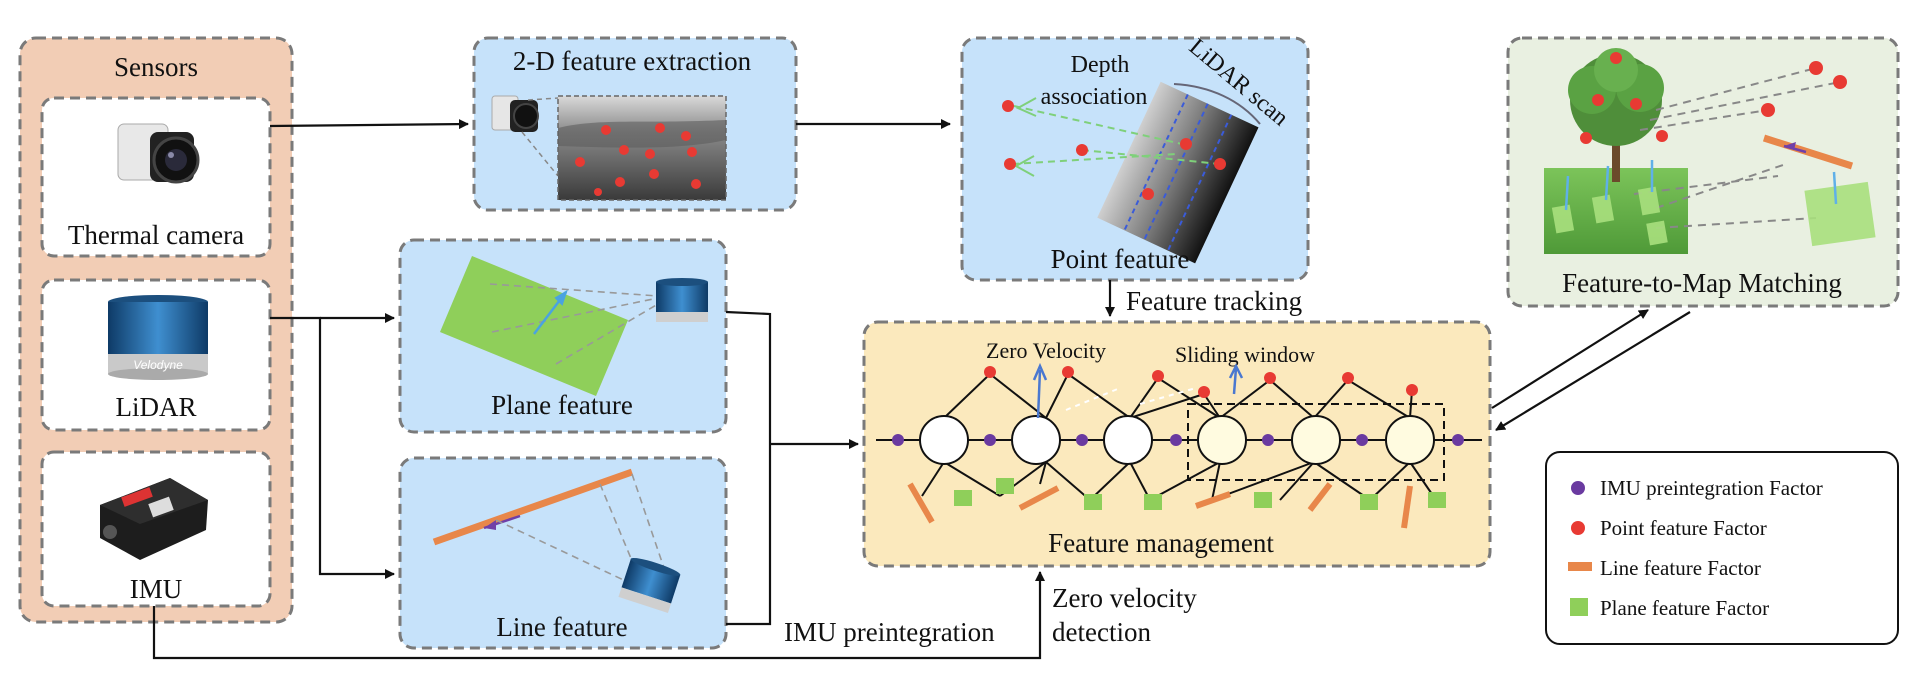  What do you see at coordinates (154, 519) in the screenshot?
I see `imu-sensor-icon` at bounding box center [154, 519].